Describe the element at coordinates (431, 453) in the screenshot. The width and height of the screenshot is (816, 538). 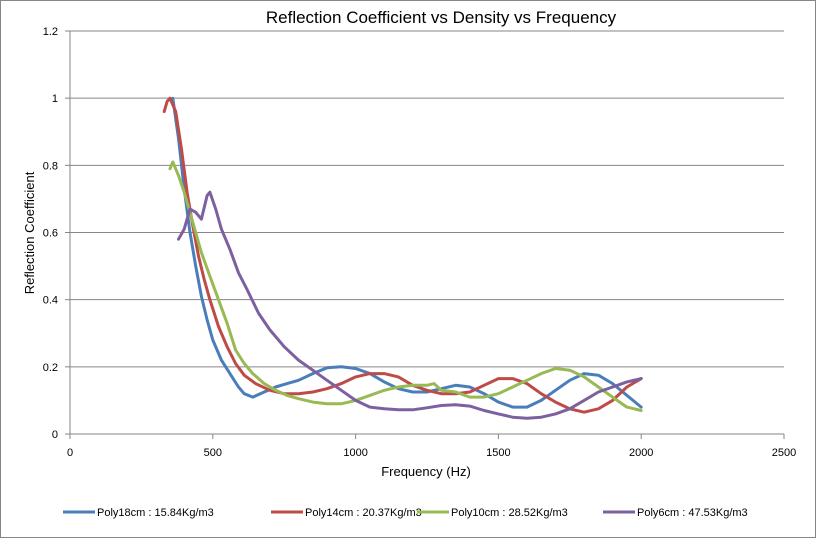
I see `x-tick-labels: 0 500 1000 1500 2000 2500` at that location.